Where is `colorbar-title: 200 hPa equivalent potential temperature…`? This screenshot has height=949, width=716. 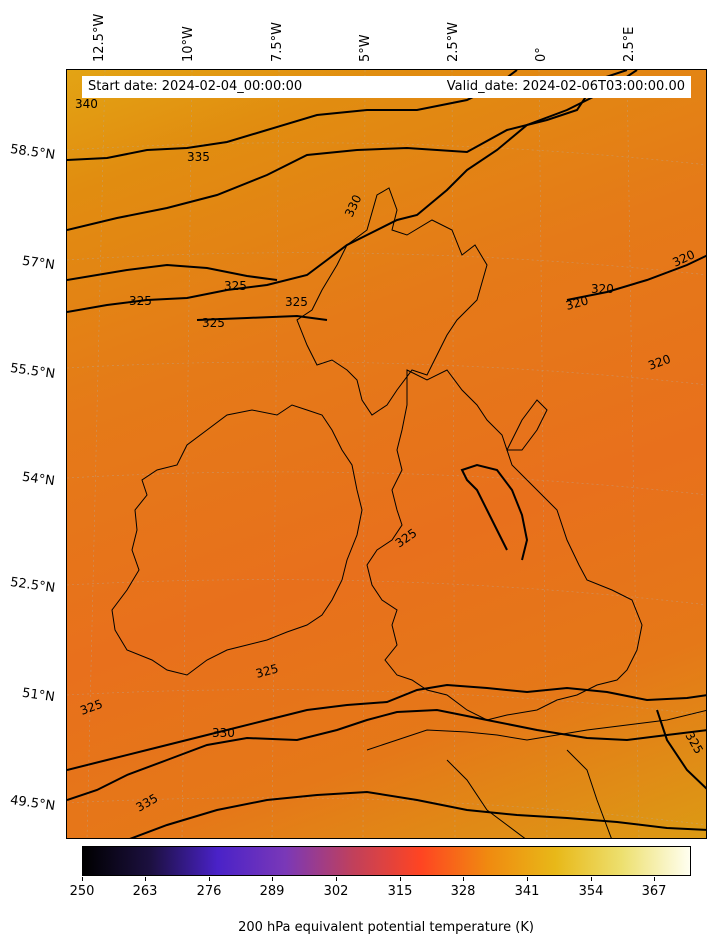 colorbar-title: 200 hPa equivalent potential temperature… is located at coordinates (386, 927).